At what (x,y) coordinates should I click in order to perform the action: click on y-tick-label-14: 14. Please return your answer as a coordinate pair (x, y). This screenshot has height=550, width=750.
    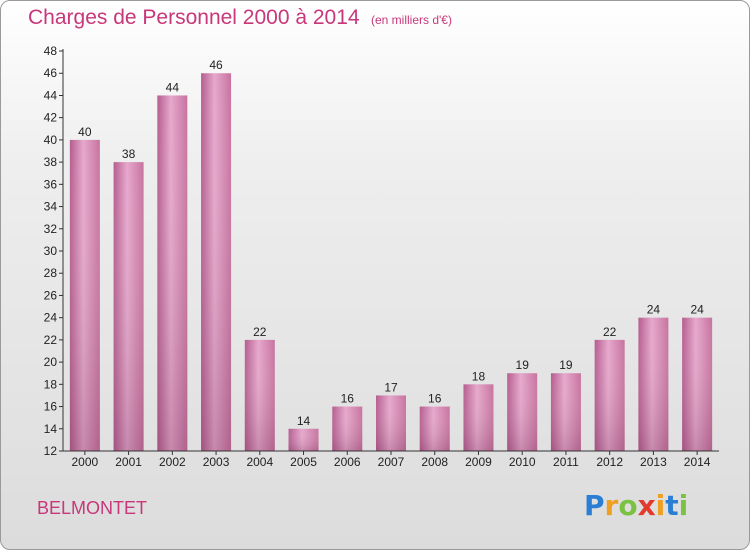
    Looking at the image, I should click on (51, 429).